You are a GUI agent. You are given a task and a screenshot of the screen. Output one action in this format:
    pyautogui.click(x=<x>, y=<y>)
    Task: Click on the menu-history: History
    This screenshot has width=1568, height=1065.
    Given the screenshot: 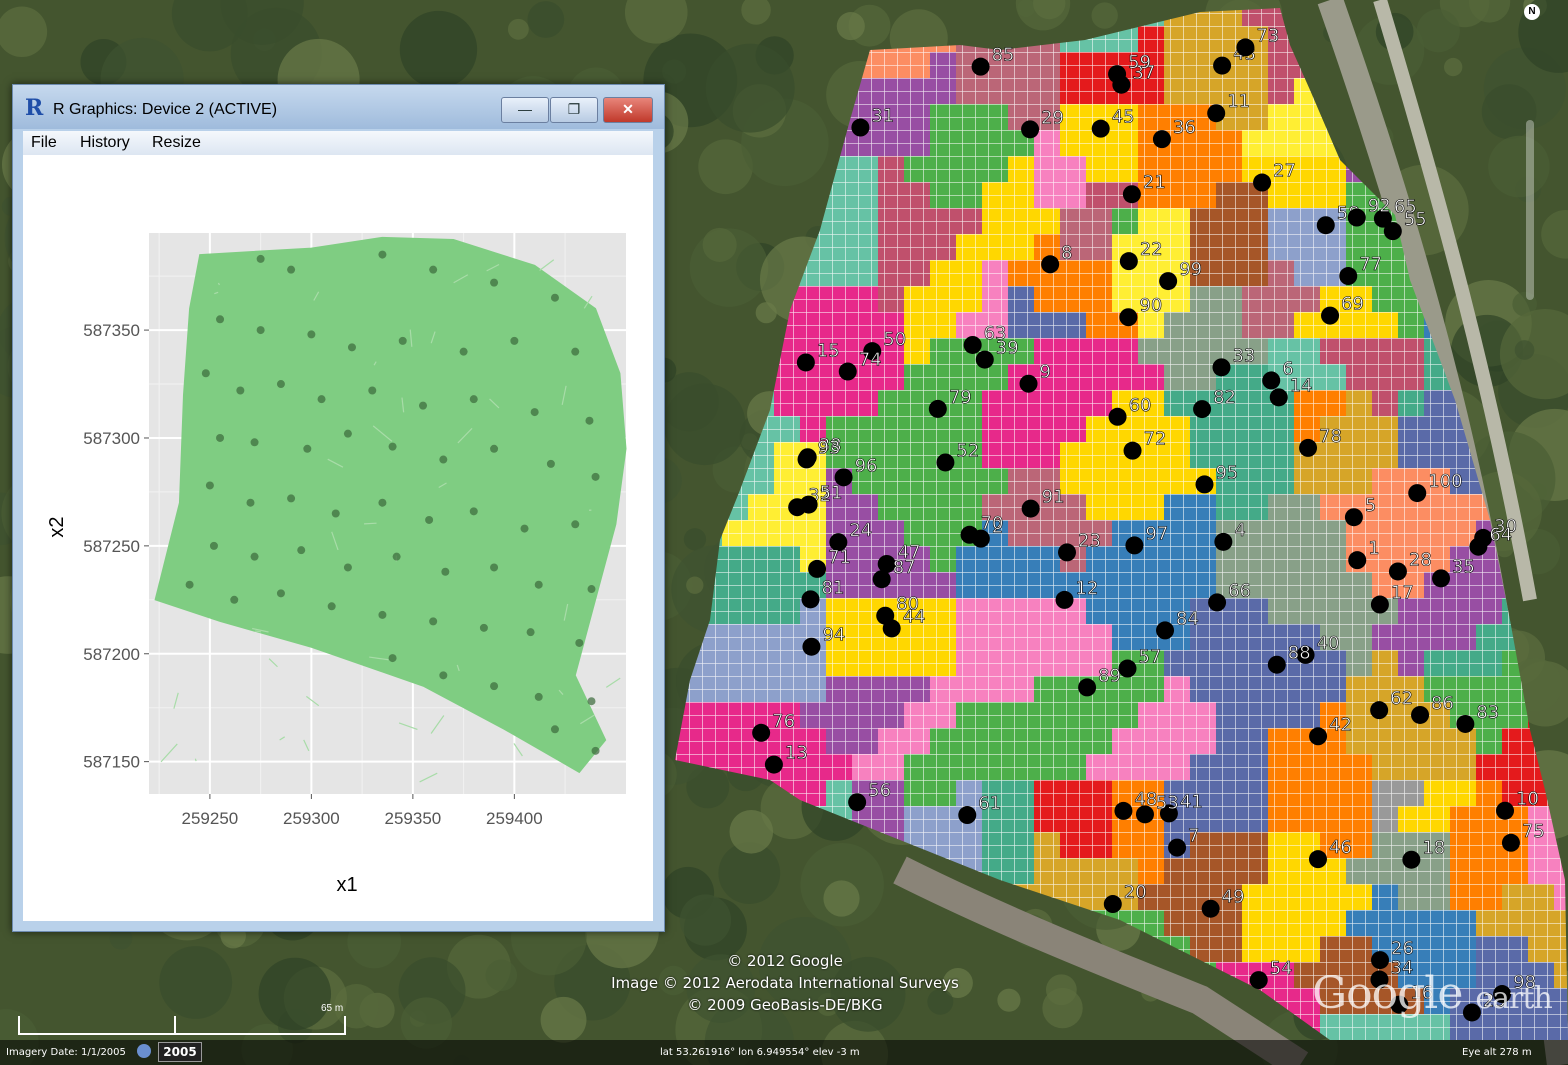 What is the action you would take?
    pyautogui.click(x=105, y=142)
    